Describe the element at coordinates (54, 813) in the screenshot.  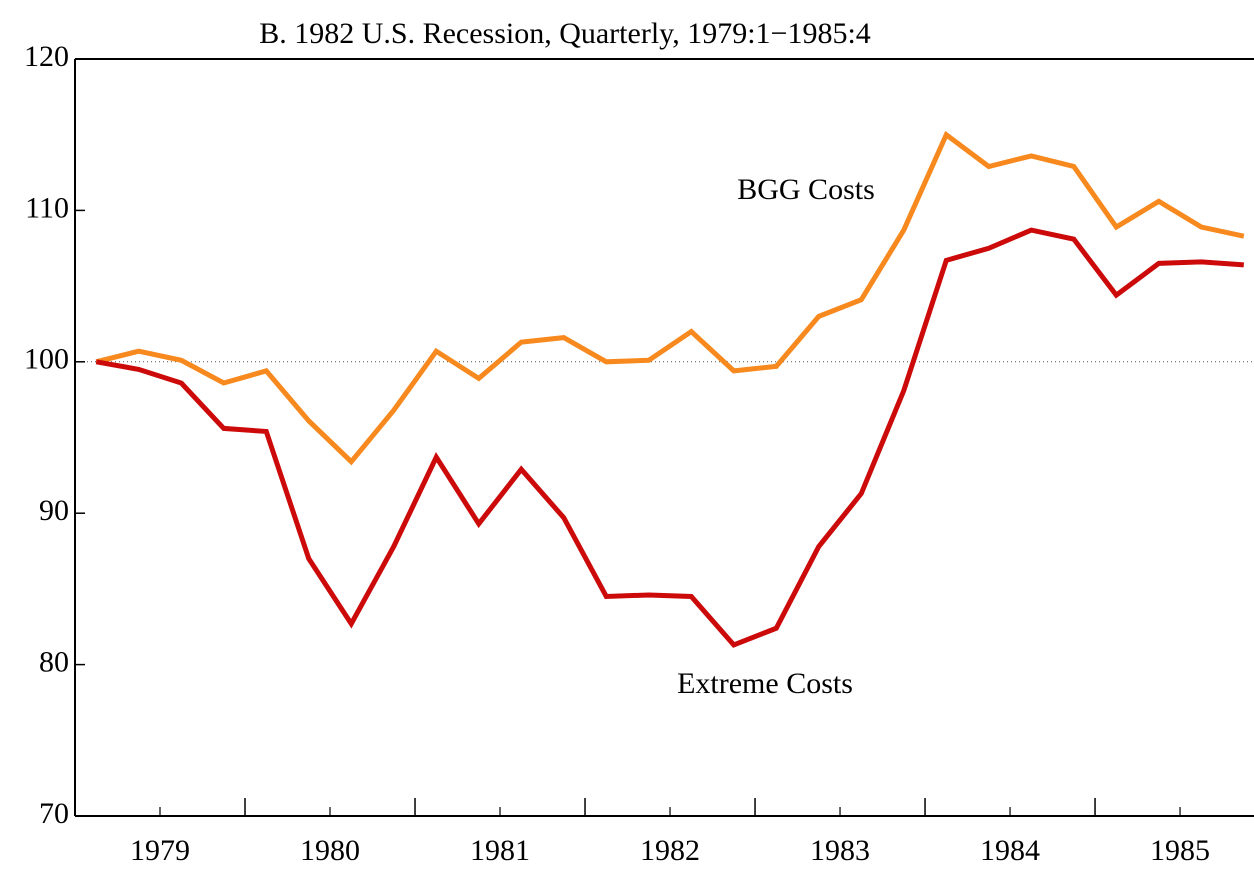
I see `y-tick-label: 70` at that location.